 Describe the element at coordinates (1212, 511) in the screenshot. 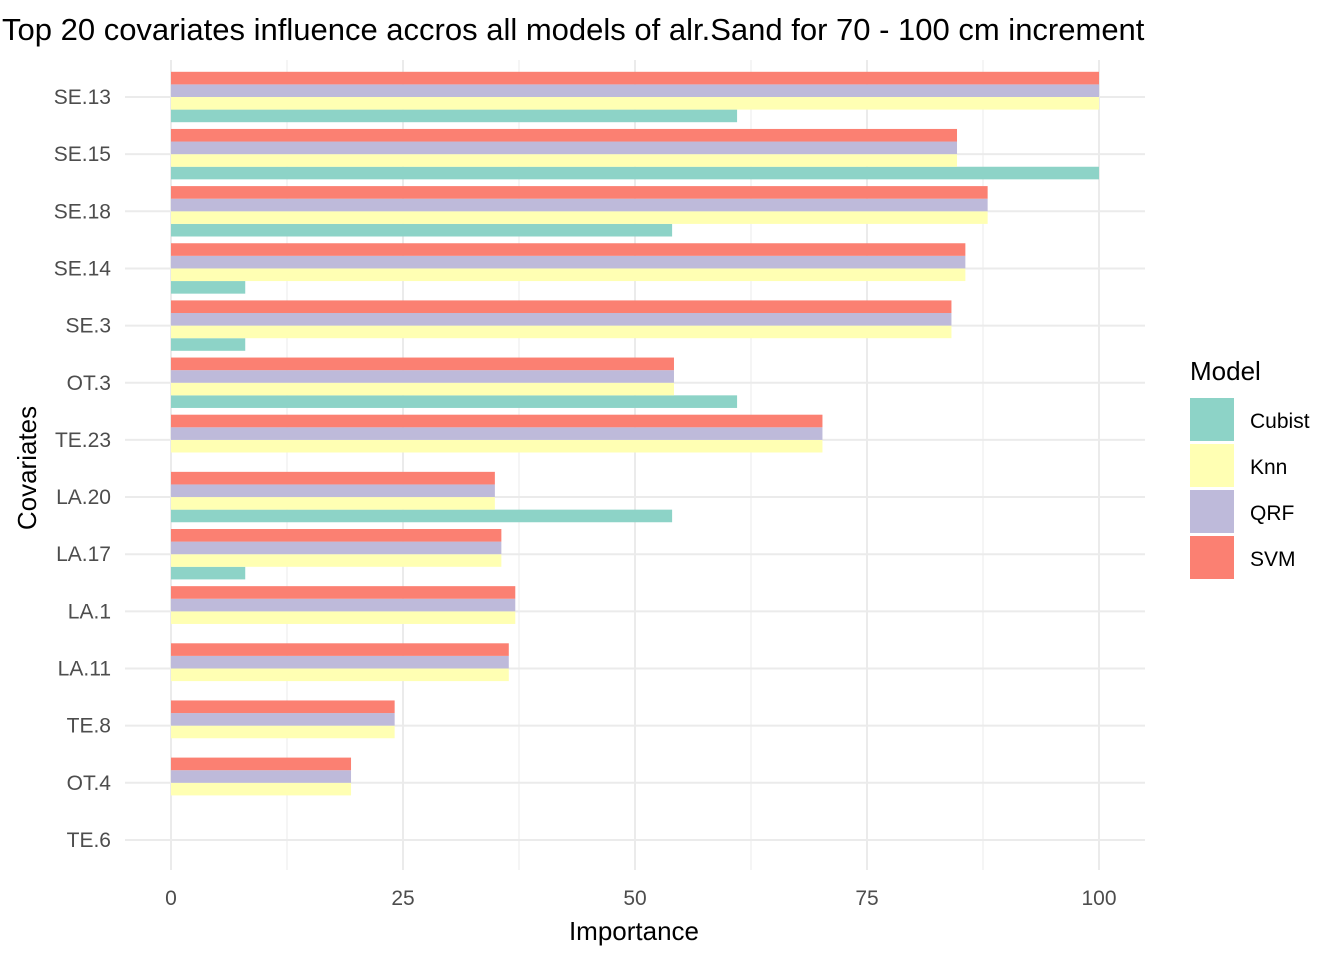

I see `legend-key-qrf` at that location.